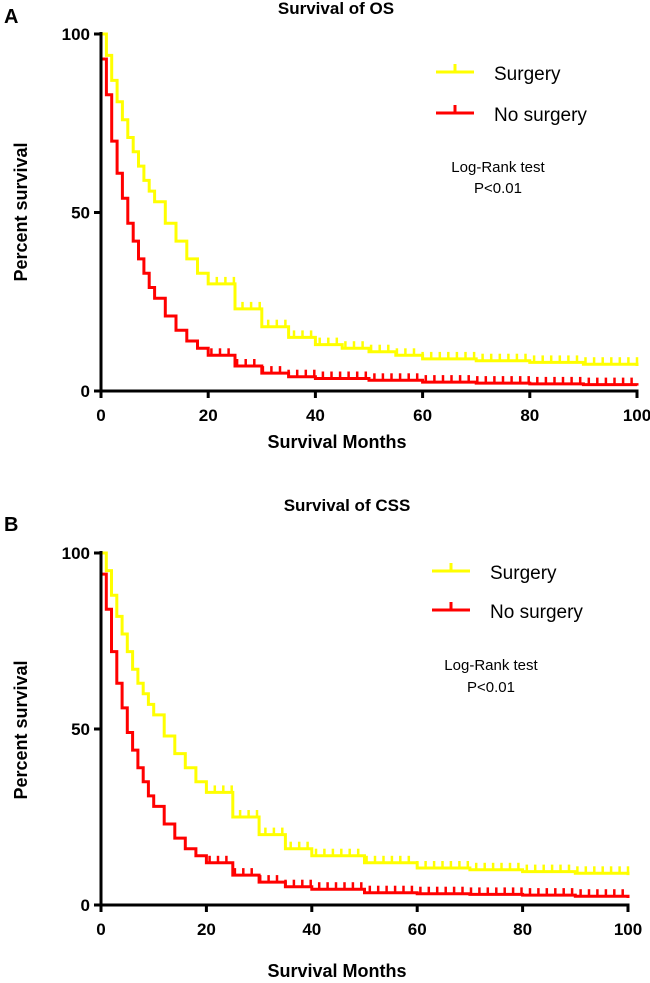 The image size is (650, 983). Describe the element at coordinates (523, 573) in the screenshot. I see `legend-label-surgery-b: Surgery` at that location.